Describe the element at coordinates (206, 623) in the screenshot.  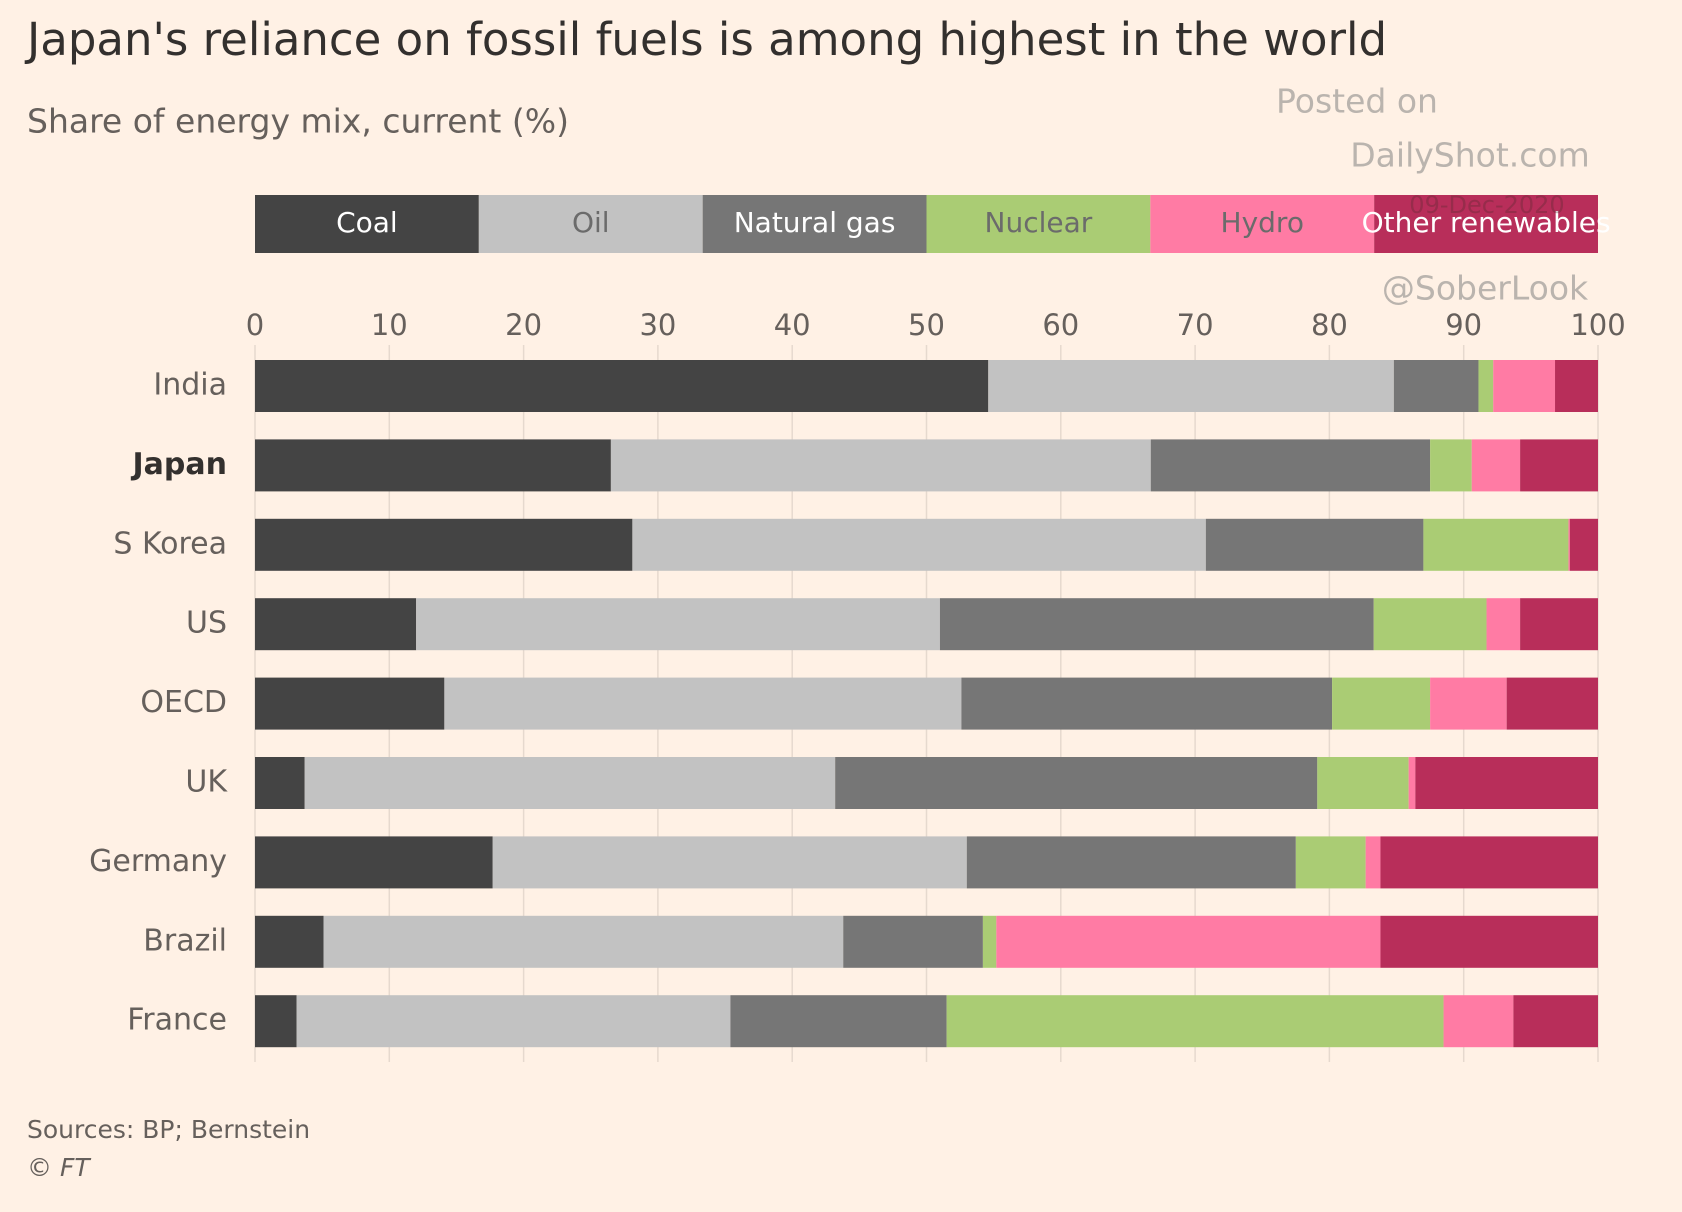
I see `y-tick-label: US` at that location.